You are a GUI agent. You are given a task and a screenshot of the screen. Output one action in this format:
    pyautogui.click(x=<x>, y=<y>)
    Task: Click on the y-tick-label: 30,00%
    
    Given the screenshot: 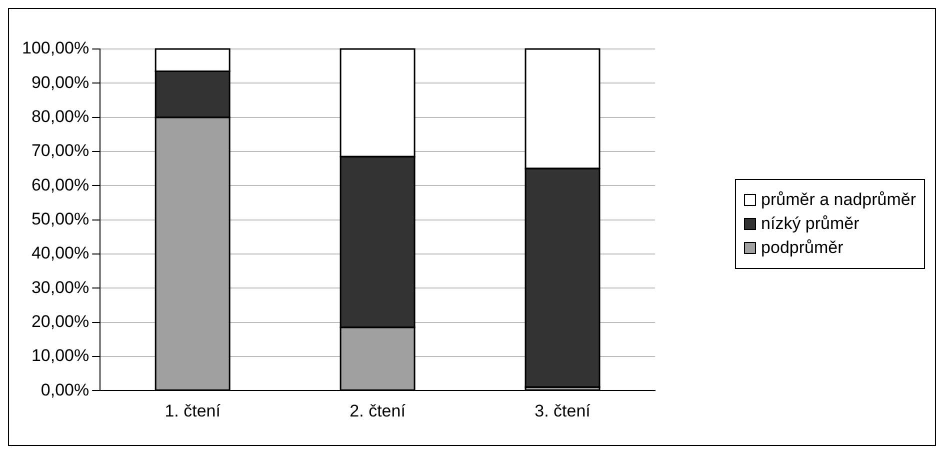 What is the action you would take?
    pyautogui.click(x=60, y=287)
    